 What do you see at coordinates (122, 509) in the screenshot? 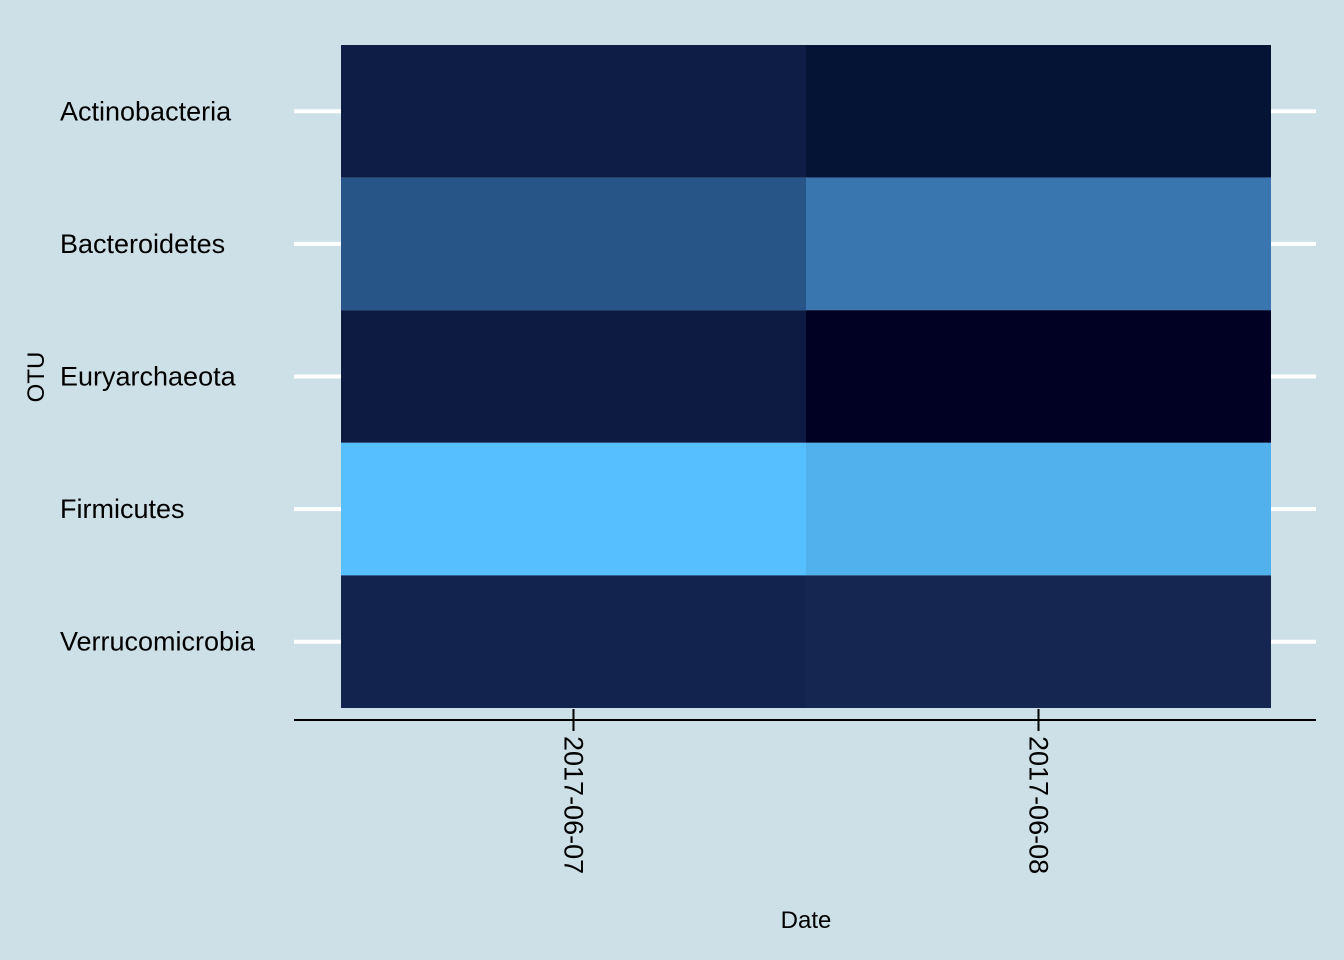
I see `y-tick-label: Firmicutes` at bounding box center [122, 509].